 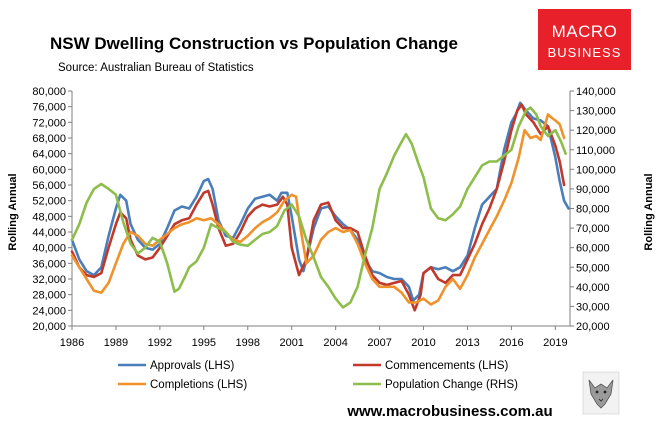 What do you see at coordinates (511, 343) in the screenshot?
I see `x-tick-label: 2016` at bounding box center [511, 343].